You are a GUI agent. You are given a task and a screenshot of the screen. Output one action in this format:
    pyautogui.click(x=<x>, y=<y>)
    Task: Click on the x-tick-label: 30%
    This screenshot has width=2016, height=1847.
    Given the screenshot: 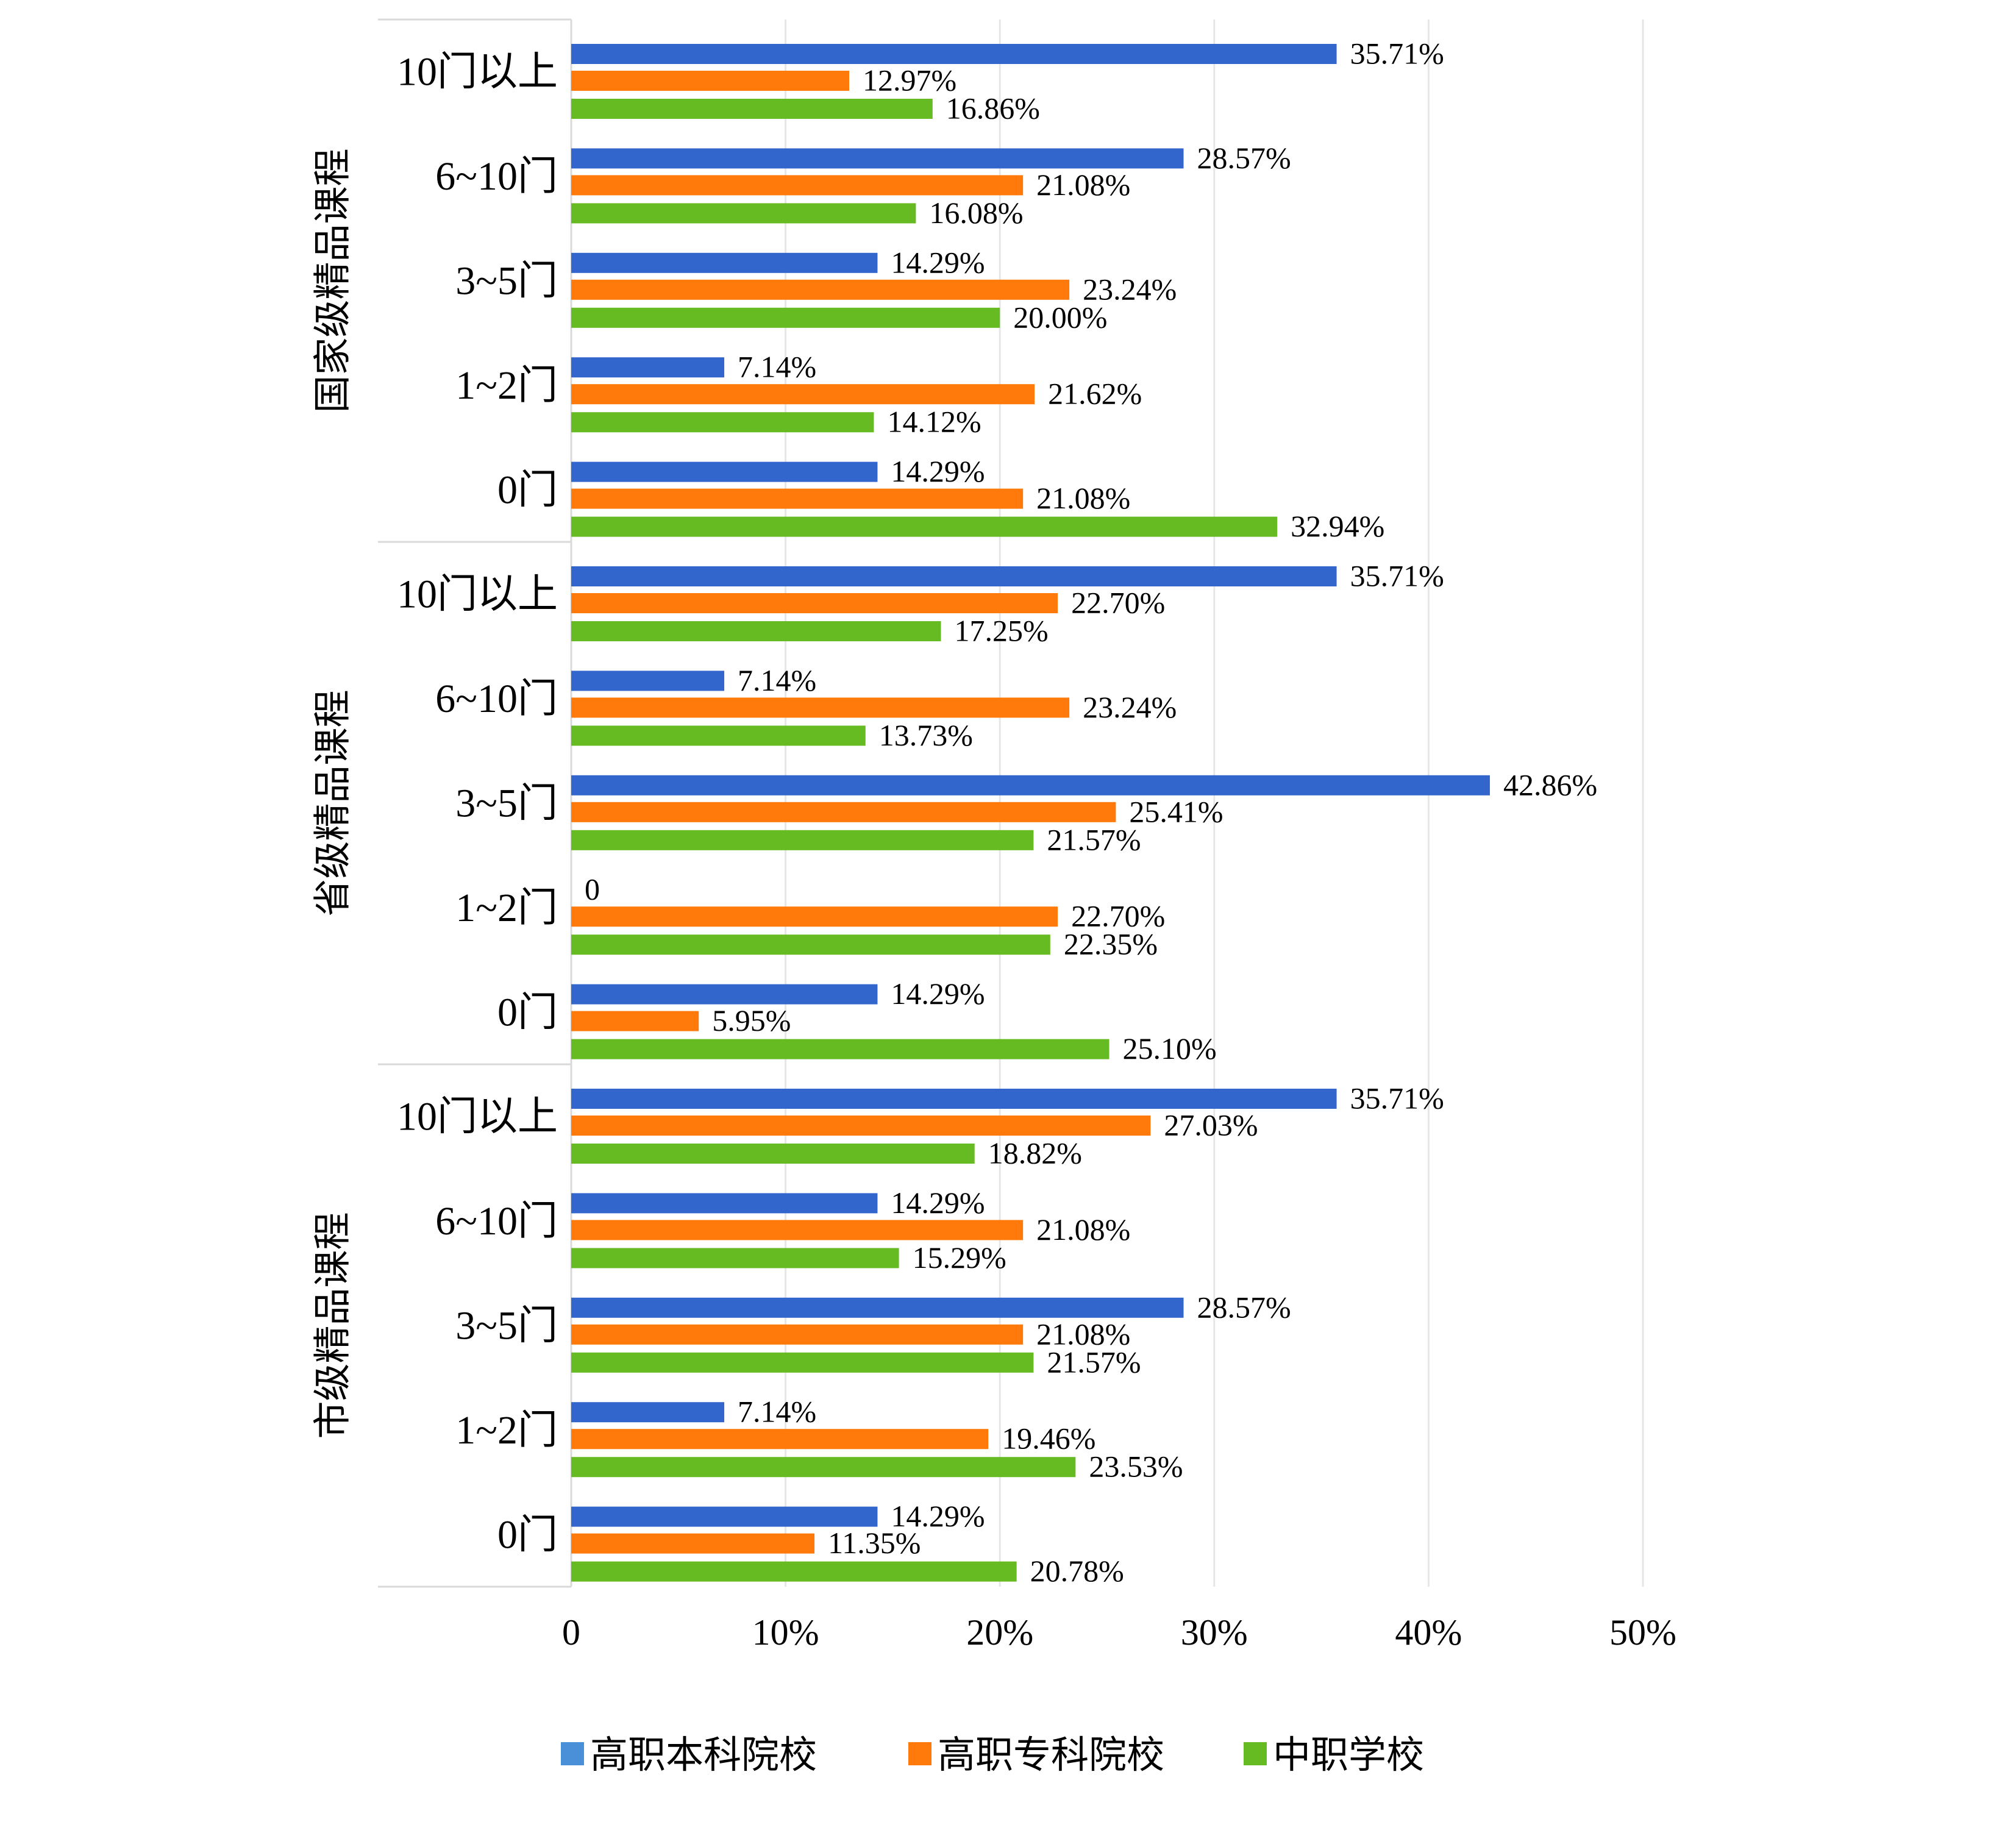 What is the action you would take?
    pyautogui.click(x=1214, y=1632)
    